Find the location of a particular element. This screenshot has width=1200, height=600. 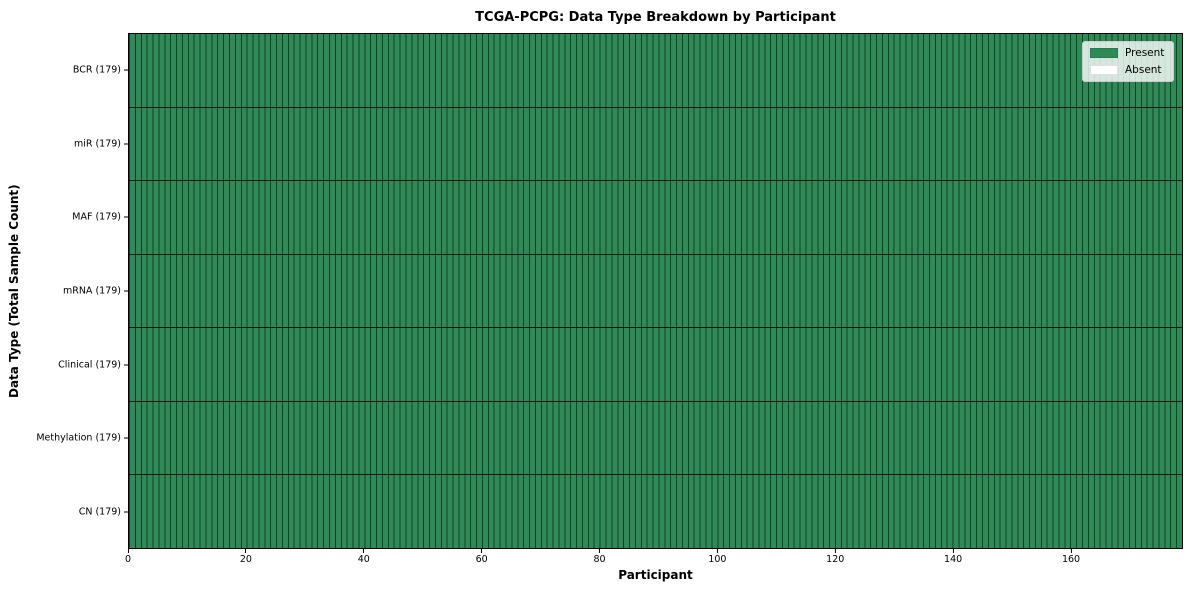

y-tick-MAF: MAF (179) is located at coordinates (100, 217).